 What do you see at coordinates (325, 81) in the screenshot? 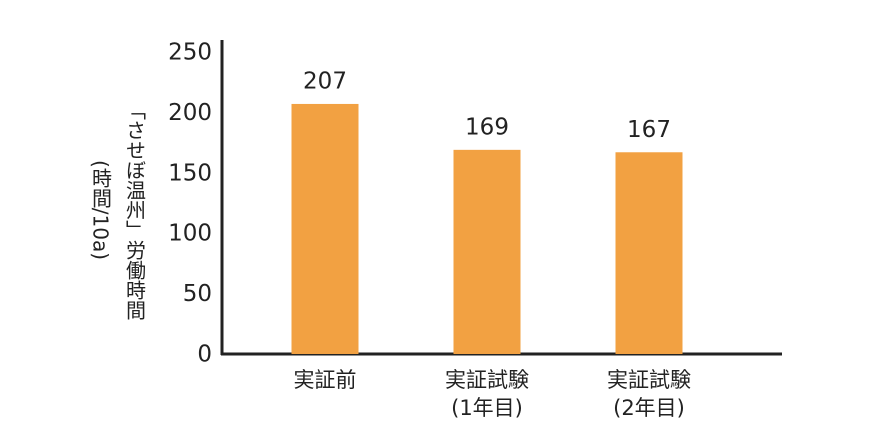
I see `value-label: 207` at bounding box center [325, 81].